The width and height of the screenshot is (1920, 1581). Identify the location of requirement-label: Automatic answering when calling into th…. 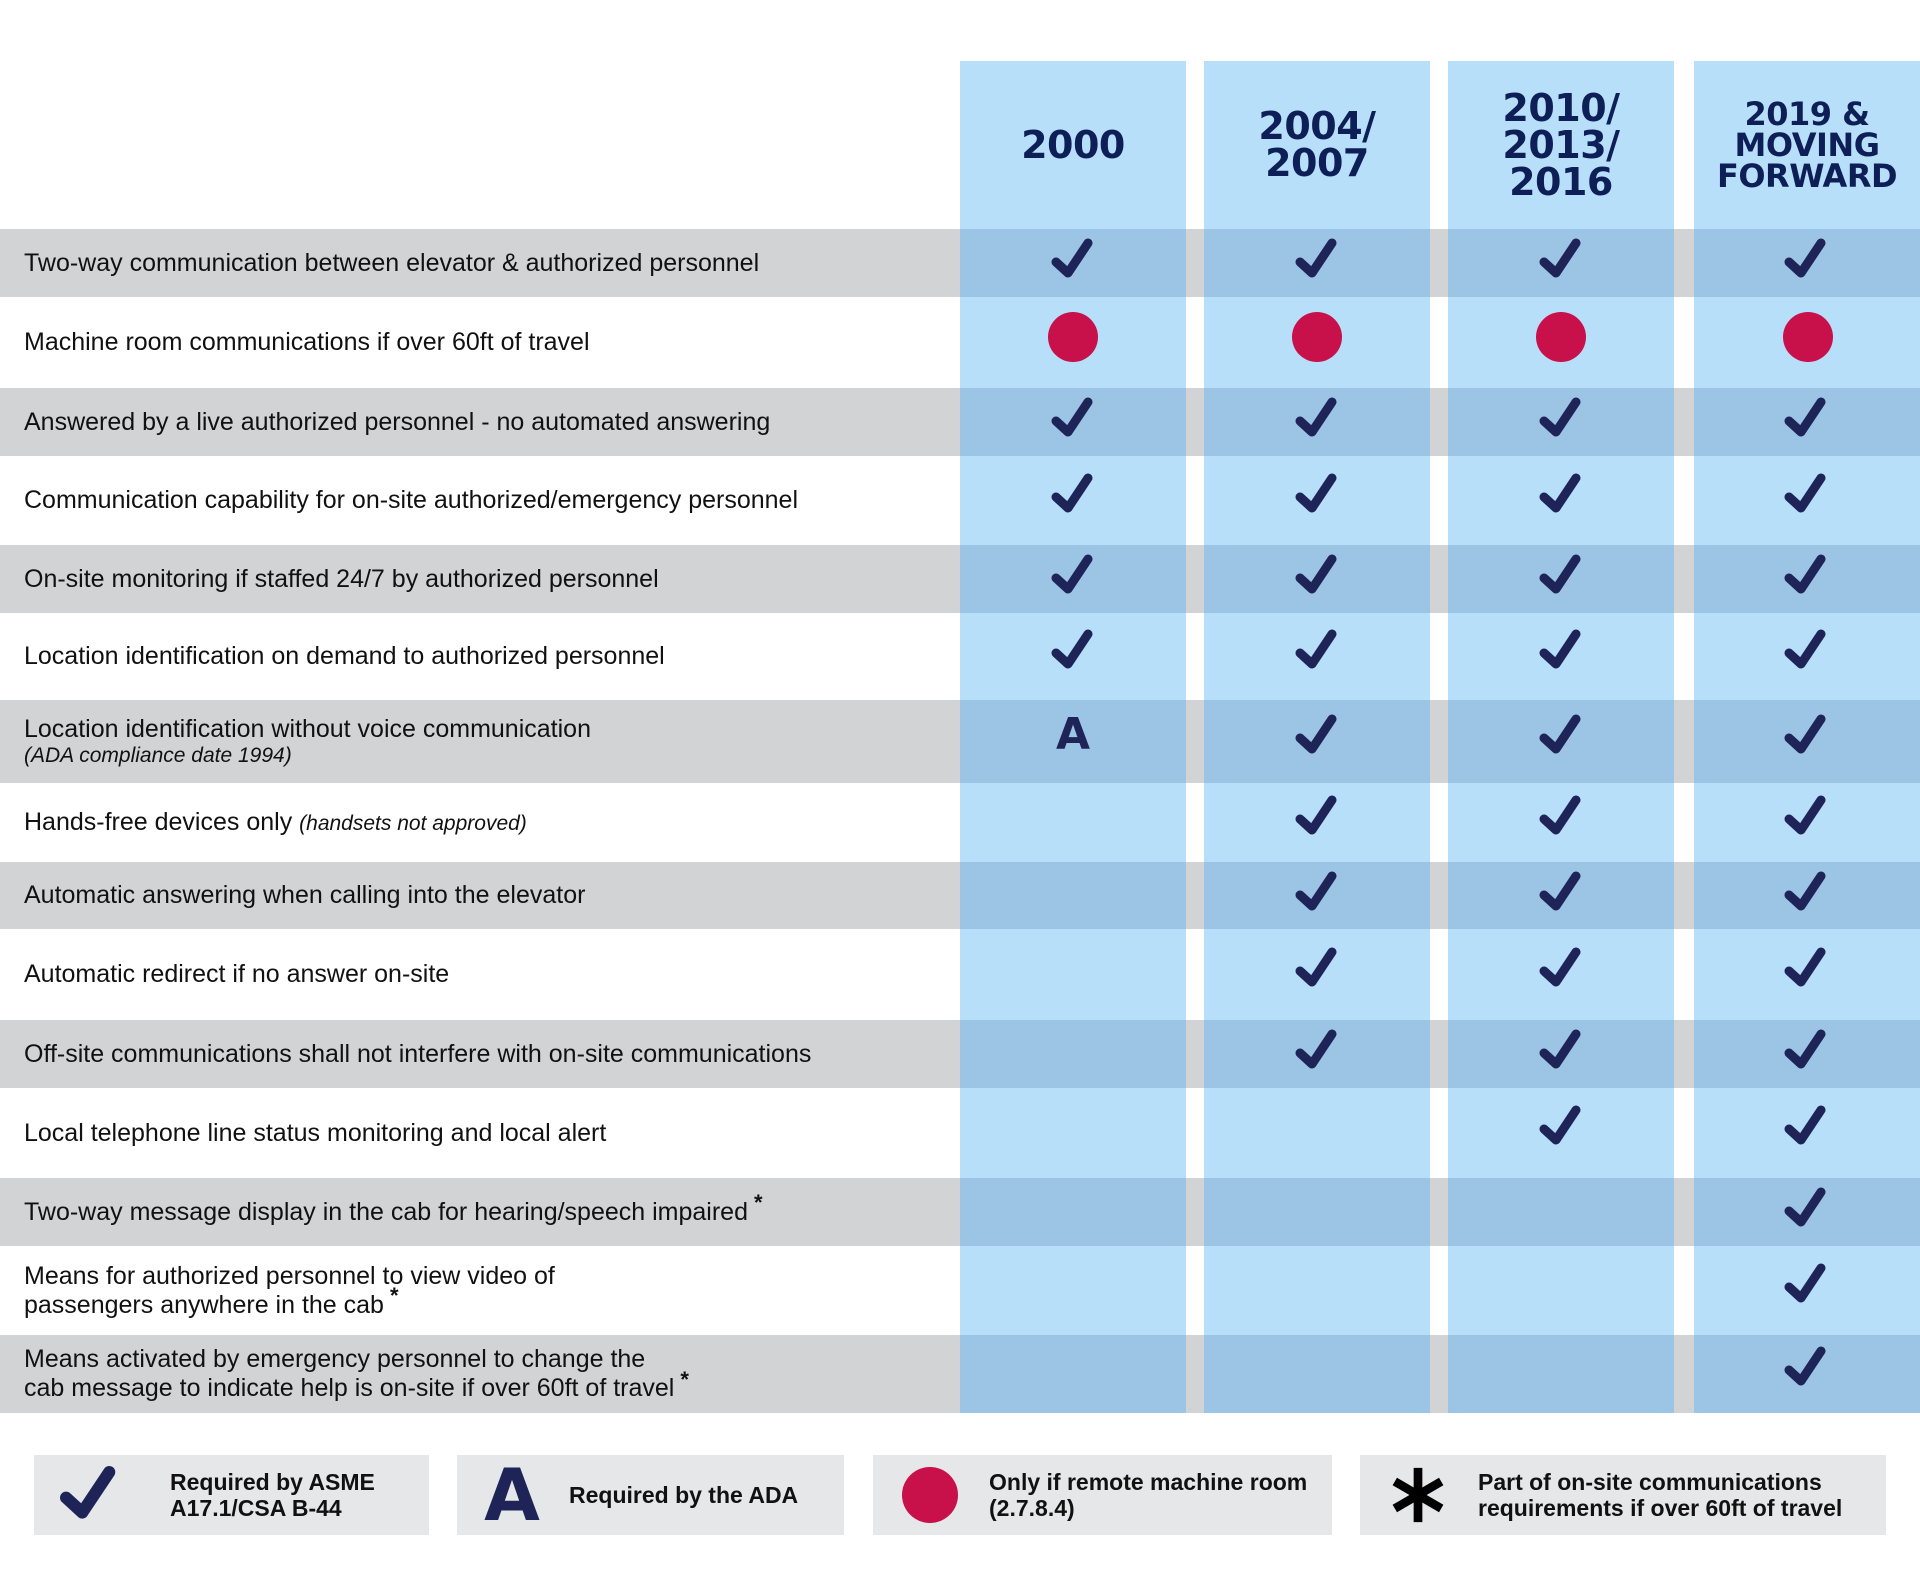
(305, 895).